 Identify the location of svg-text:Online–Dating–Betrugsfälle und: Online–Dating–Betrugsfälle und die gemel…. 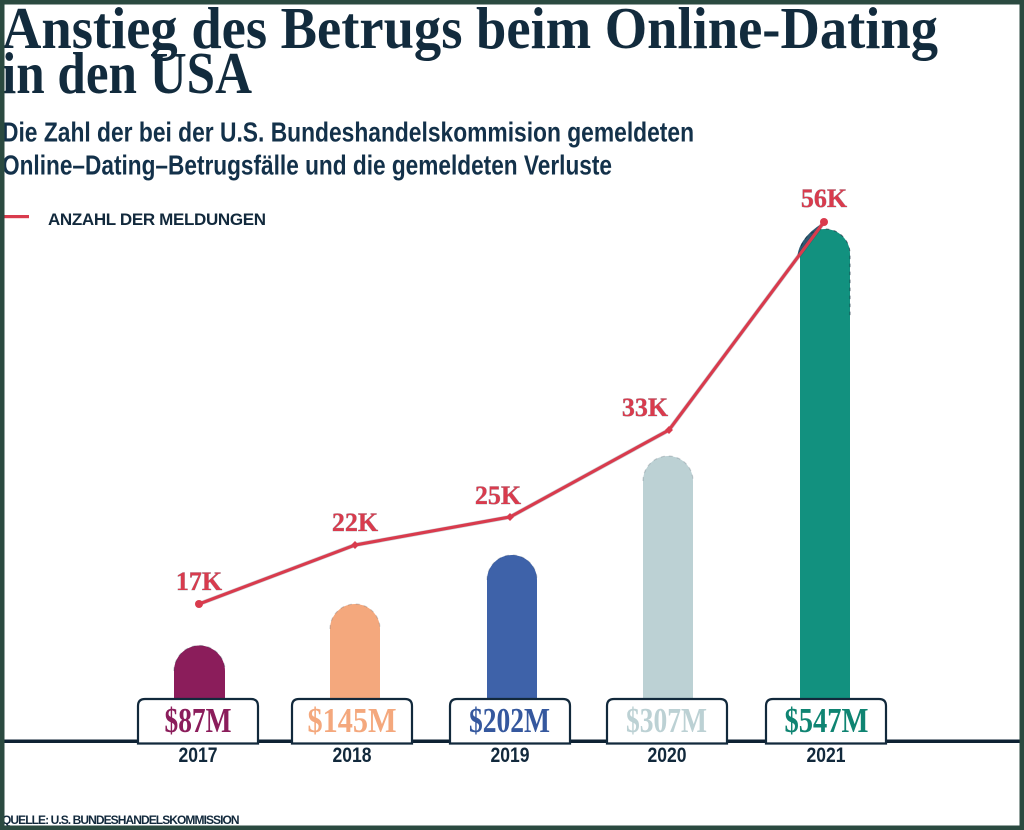
(307, 165).